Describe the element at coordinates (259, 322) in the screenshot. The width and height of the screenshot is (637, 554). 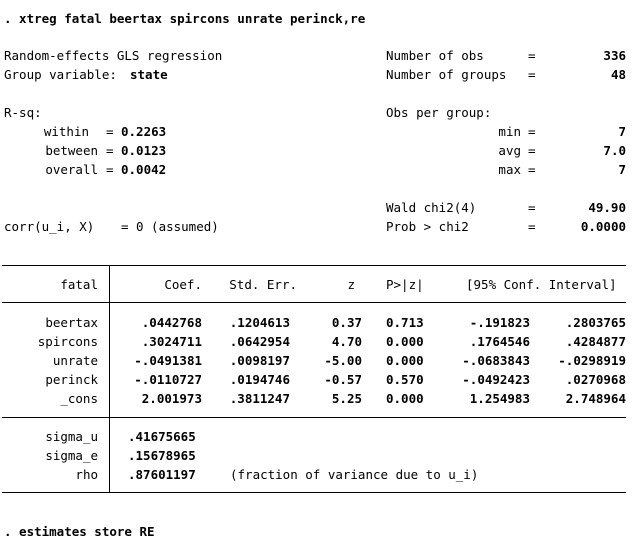
I see `row-se: .1204613` at that location.